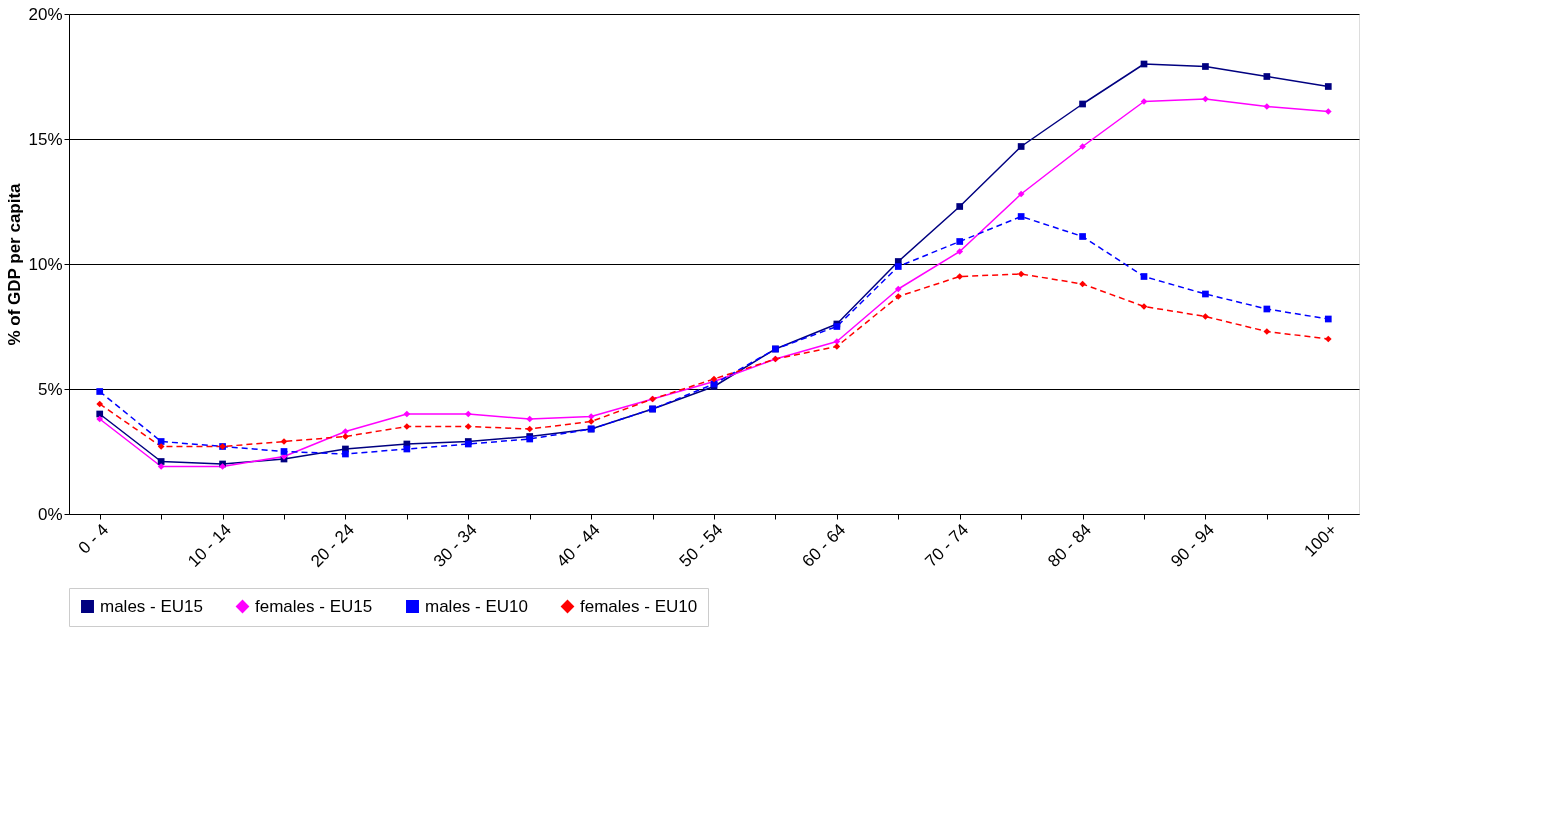  Describe the element at coordinates (1070, 545) in the screenshot. I see `x-tick-label: 80 - 84` at that location.